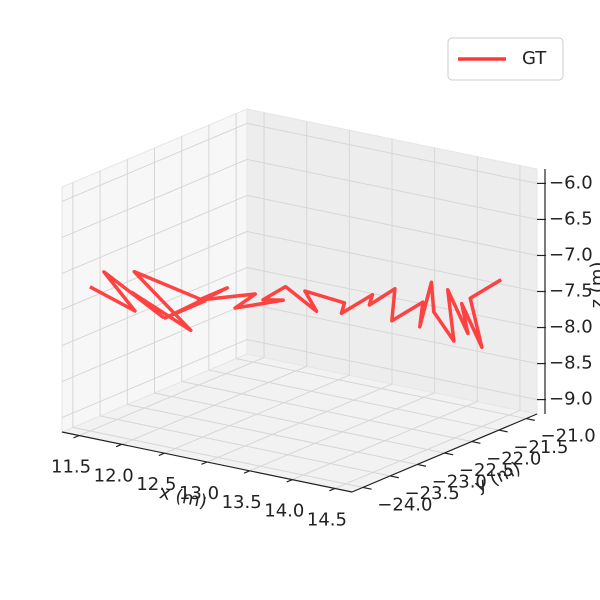  Describe the element at coordinates (571, 327) in the screenshot. I see `z-tick-label: −8.0` at that location.